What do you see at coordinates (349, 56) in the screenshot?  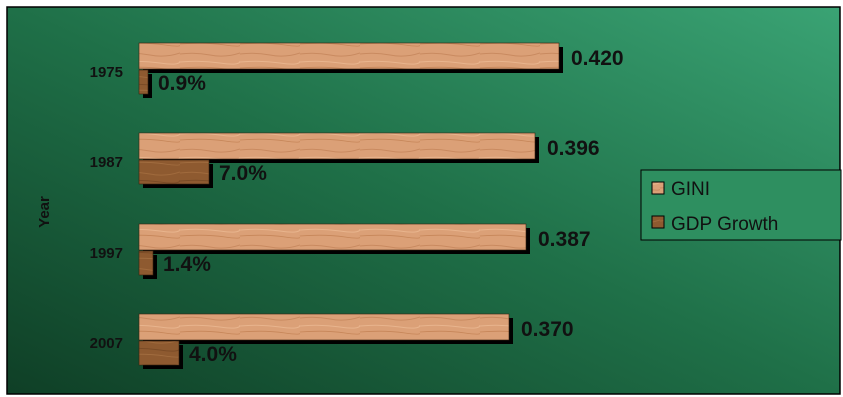 I see `bar-gini-1975` at bounding box center [349, 56].